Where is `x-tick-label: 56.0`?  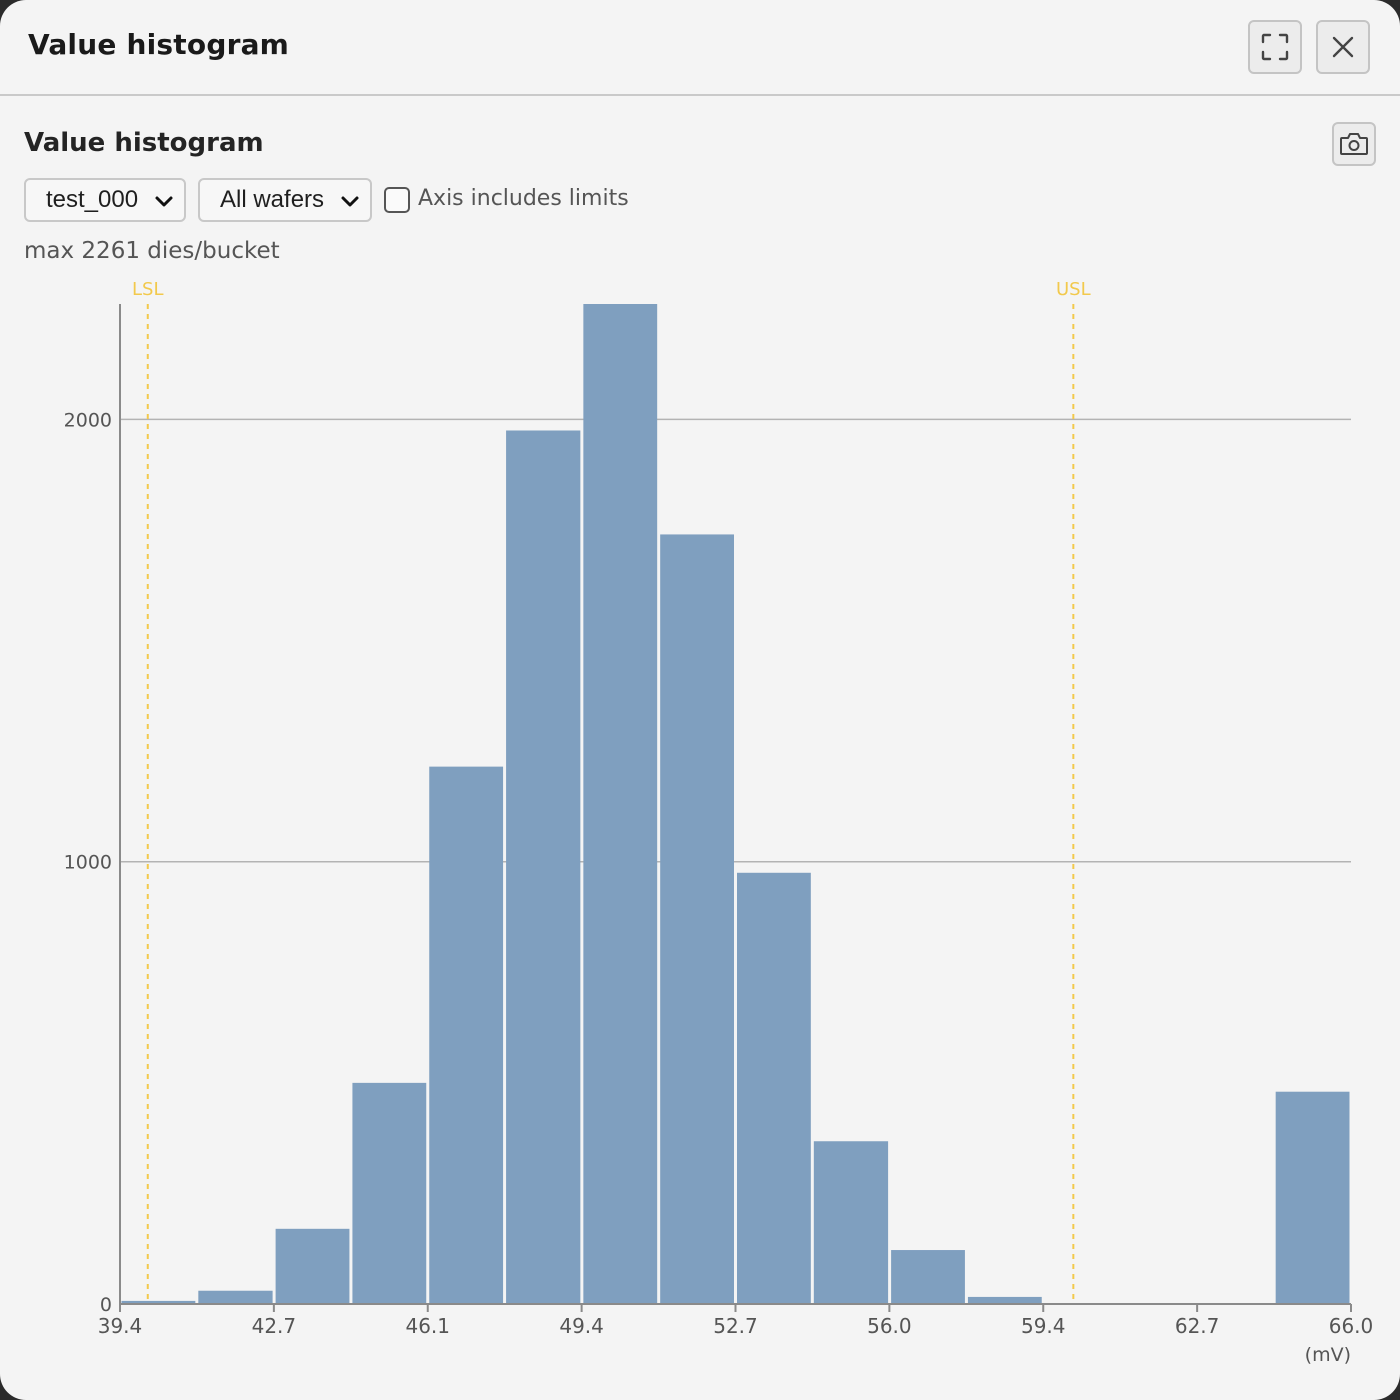 x-tick-label: 56.0 is located at coordinates (889, 1326).